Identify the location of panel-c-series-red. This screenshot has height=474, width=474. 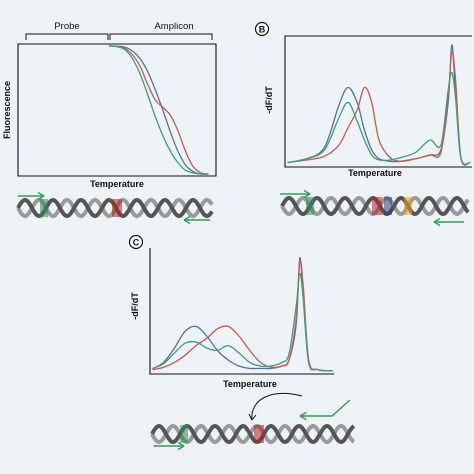
(242, 315).